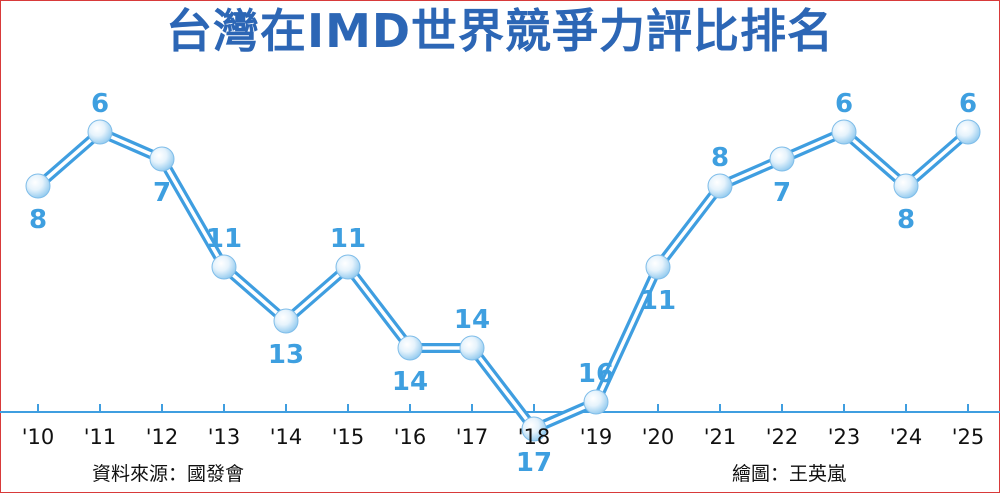  What do you see at coordinates (720, 437) in the screenshot?
I see `x-tick-label: '21` at bounding box center [720, 437].